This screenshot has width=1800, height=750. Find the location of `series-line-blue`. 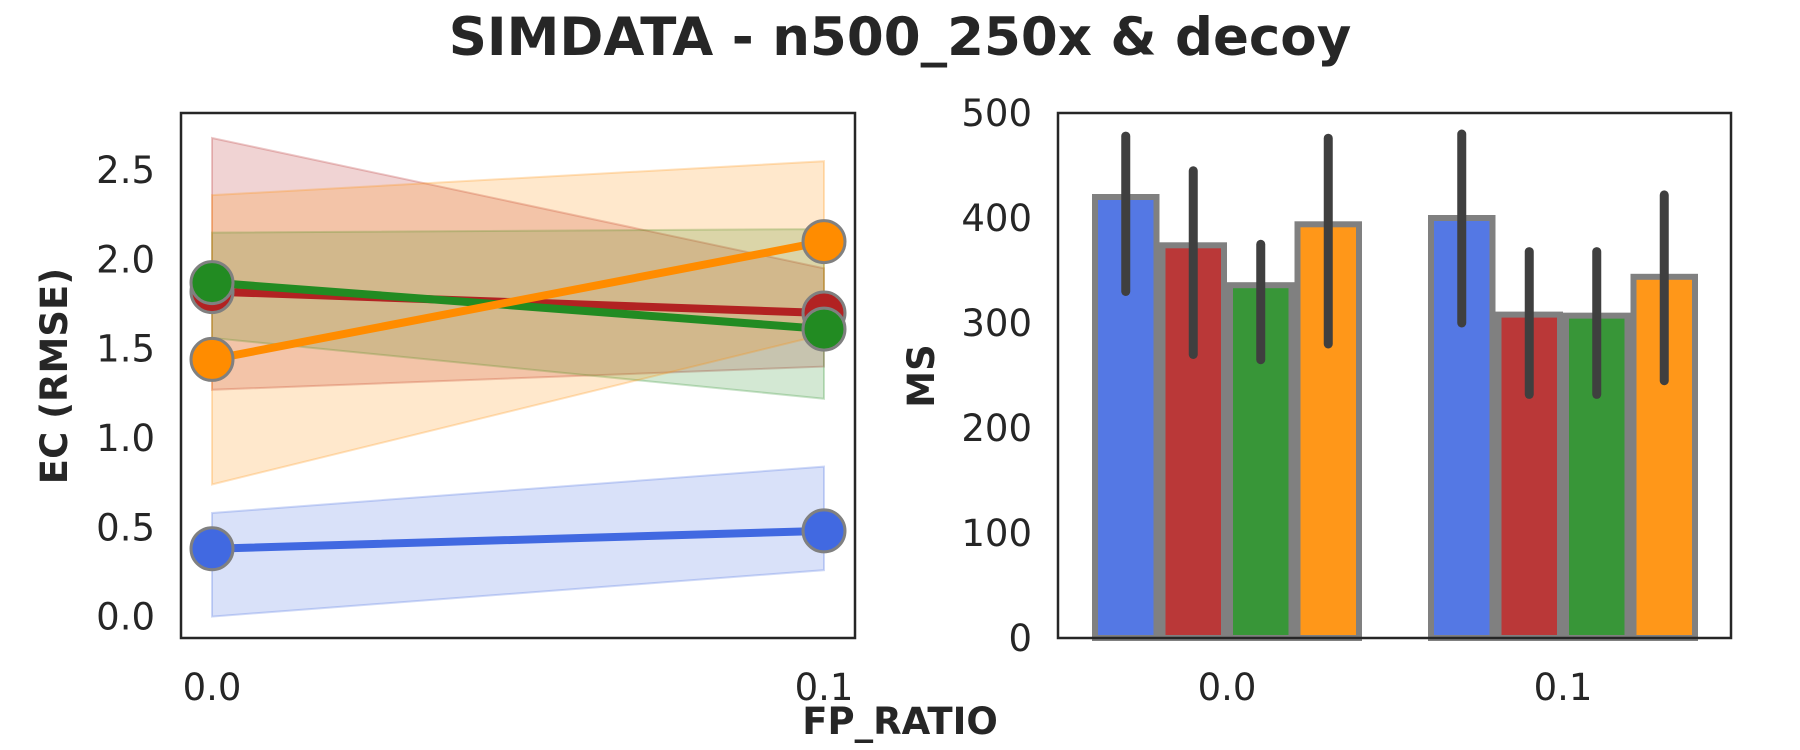

series-line-blue is located at coordinates (518, 539).